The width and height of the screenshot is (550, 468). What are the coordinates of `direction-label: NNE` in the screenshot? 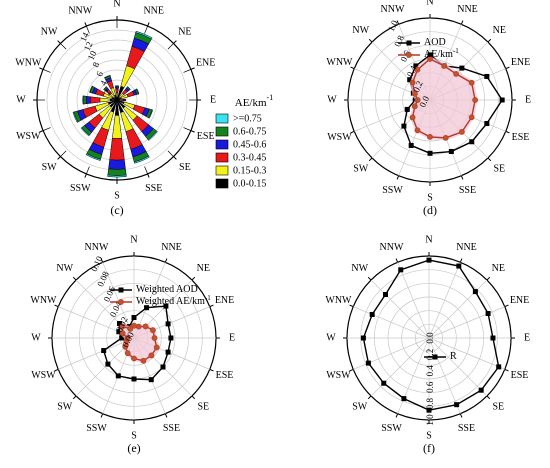 It's located at (153, 11).